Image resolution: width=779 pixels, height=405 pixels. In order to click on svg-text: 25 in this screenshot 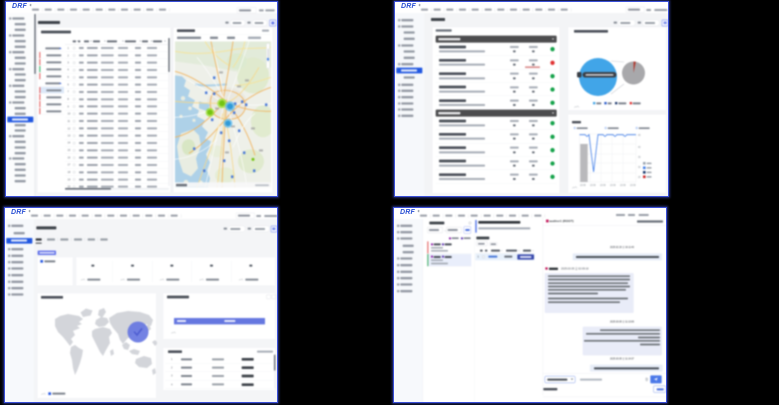, I will do `click(639, 178)`.